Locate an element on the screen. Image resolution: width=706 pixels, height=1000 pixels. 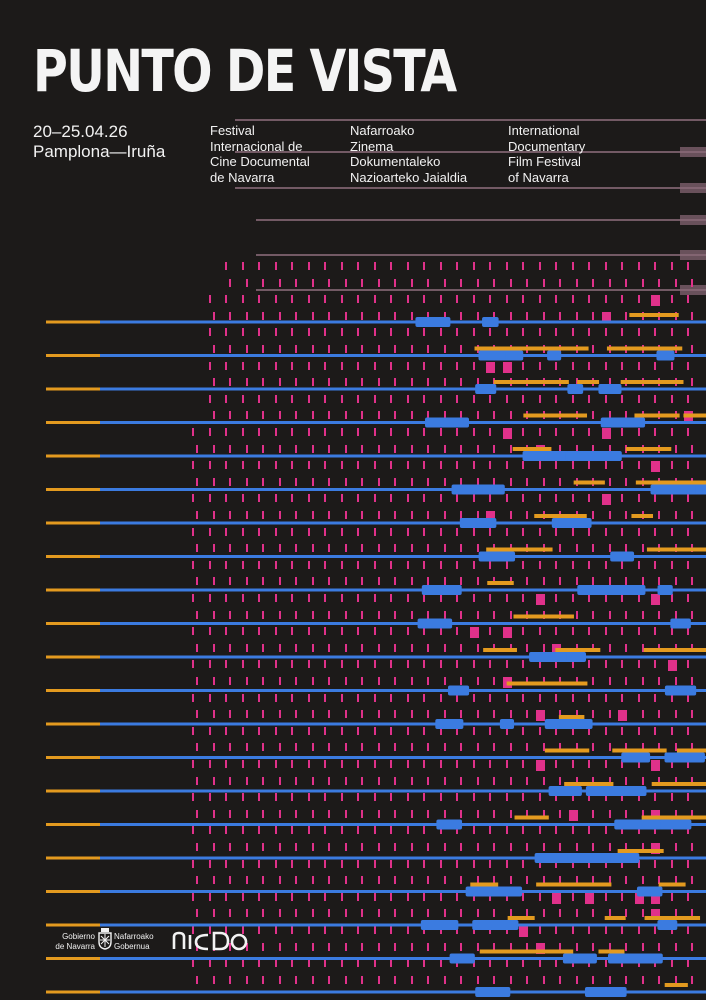
mauve-track-block is located at coordinates (693, 188).